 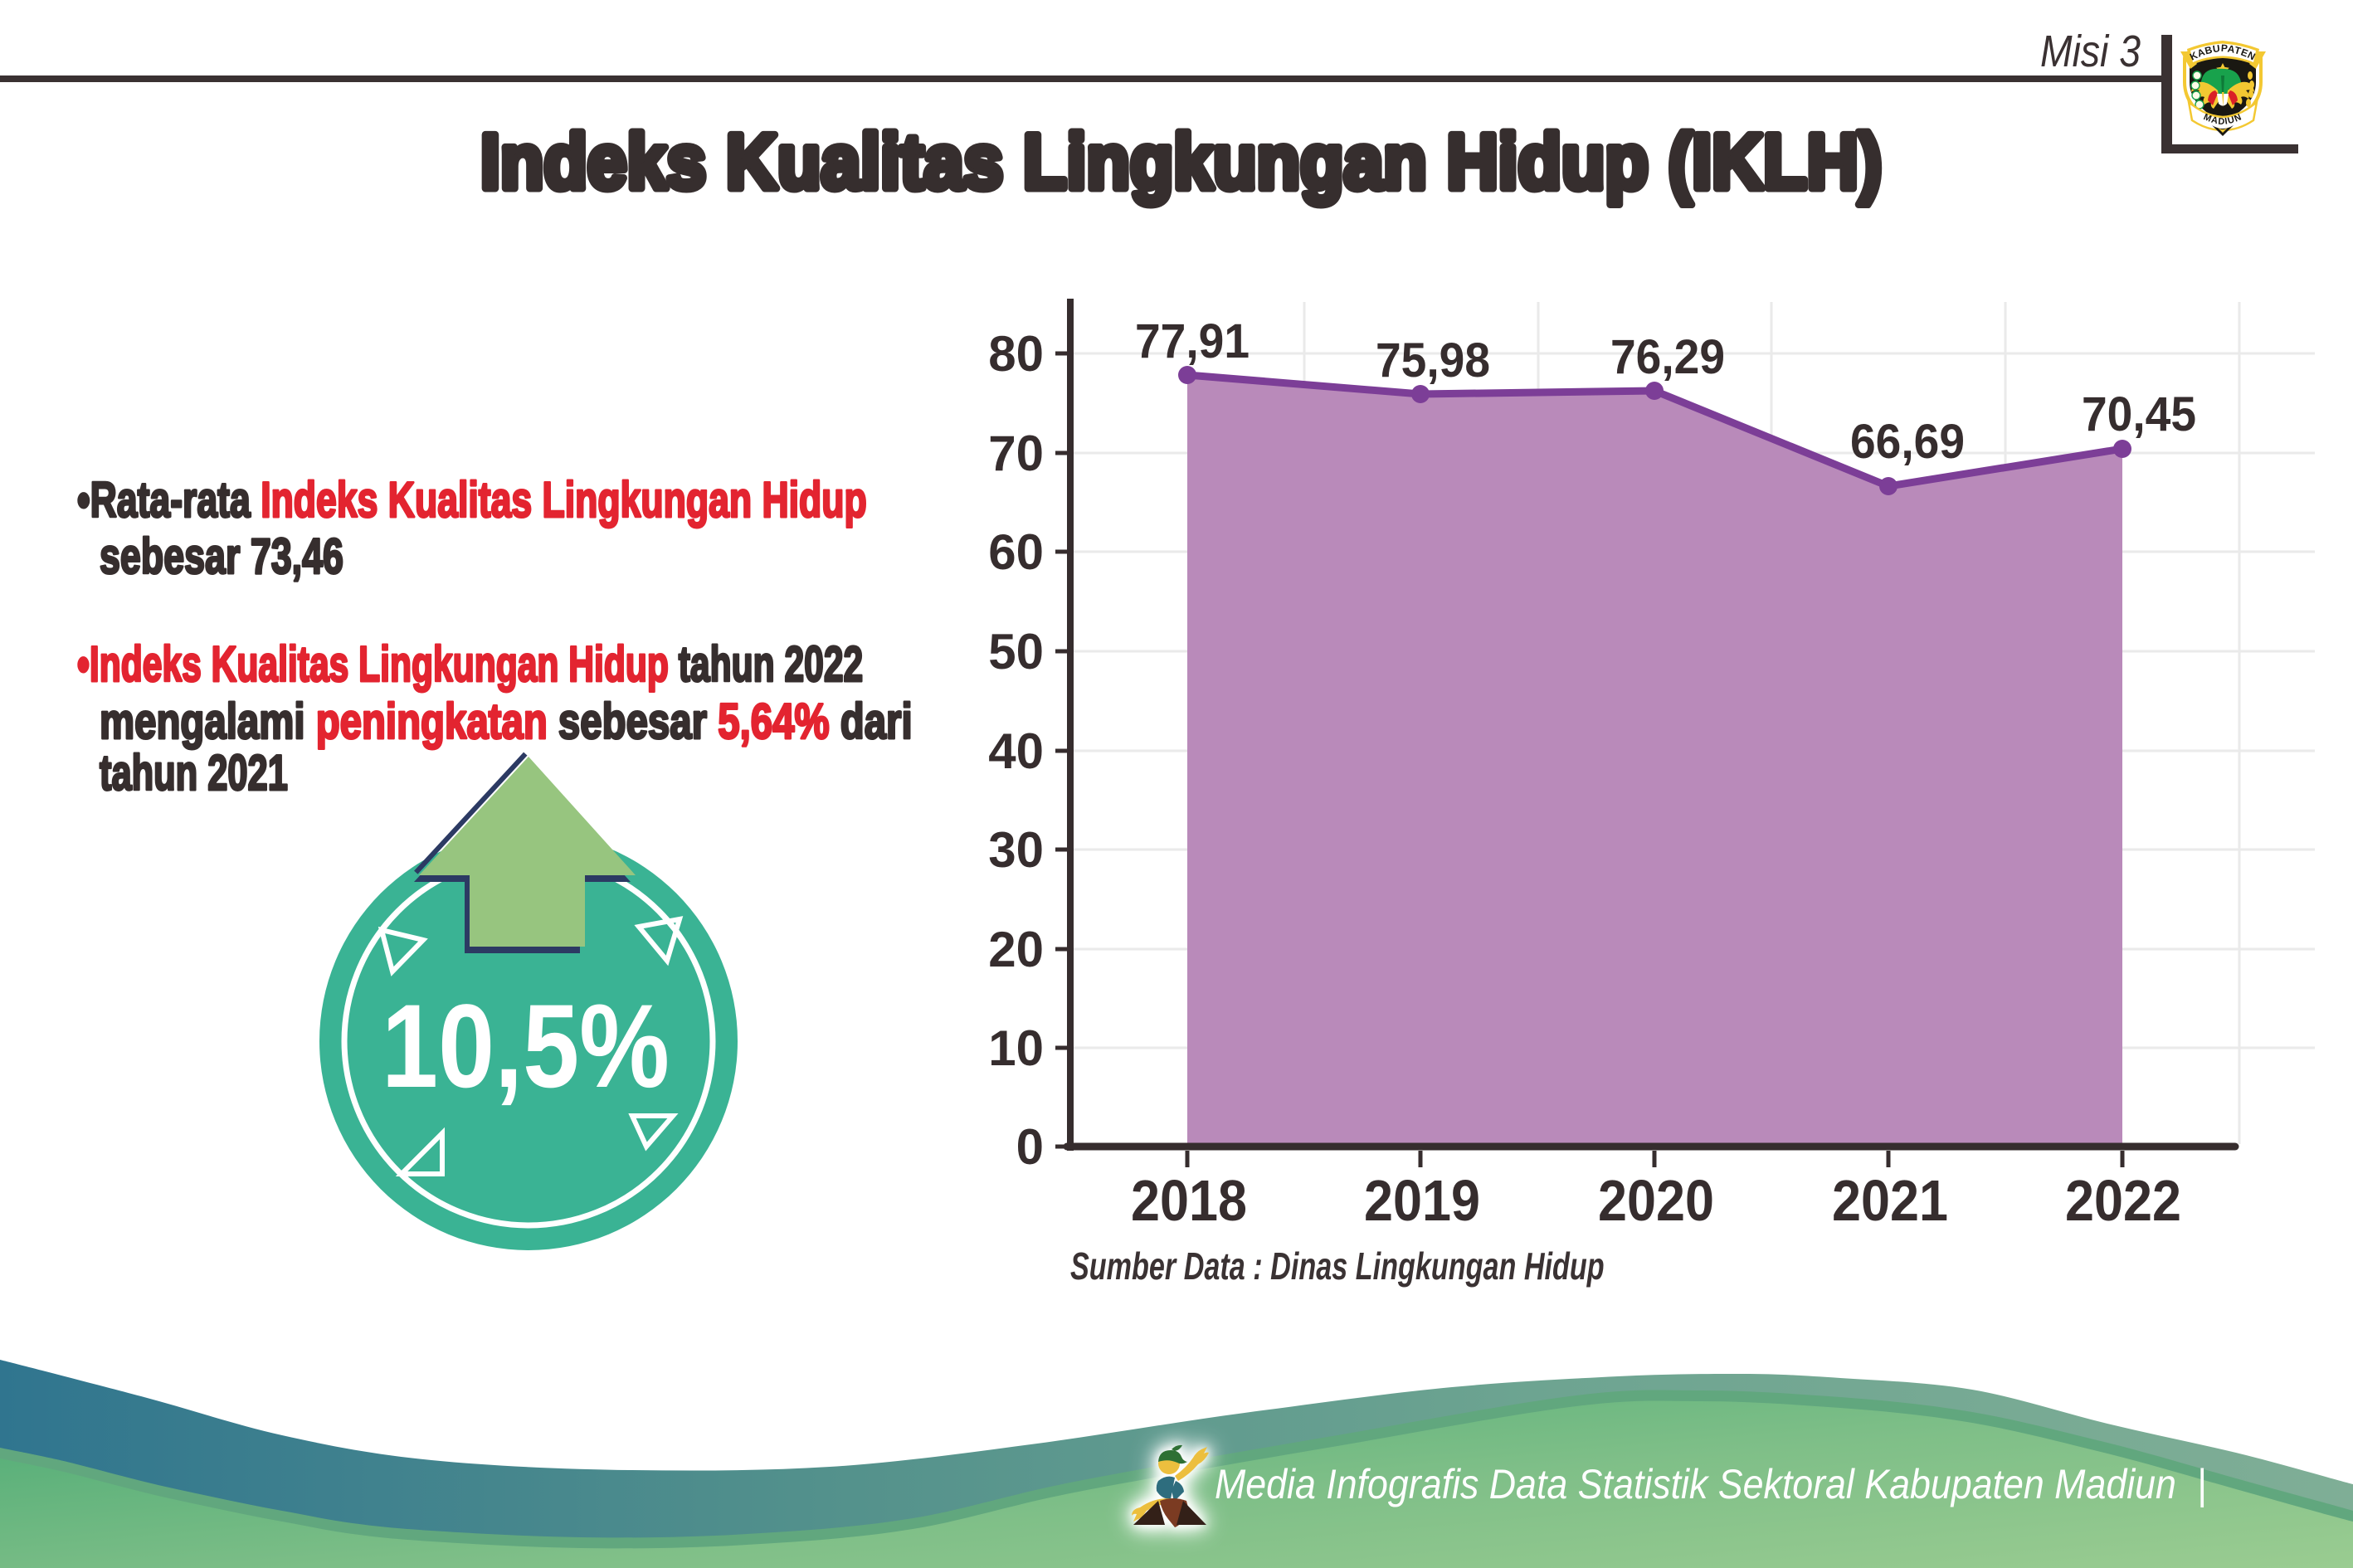 I want to click on svg-text: 2018, so click(x=1189, y=1200).